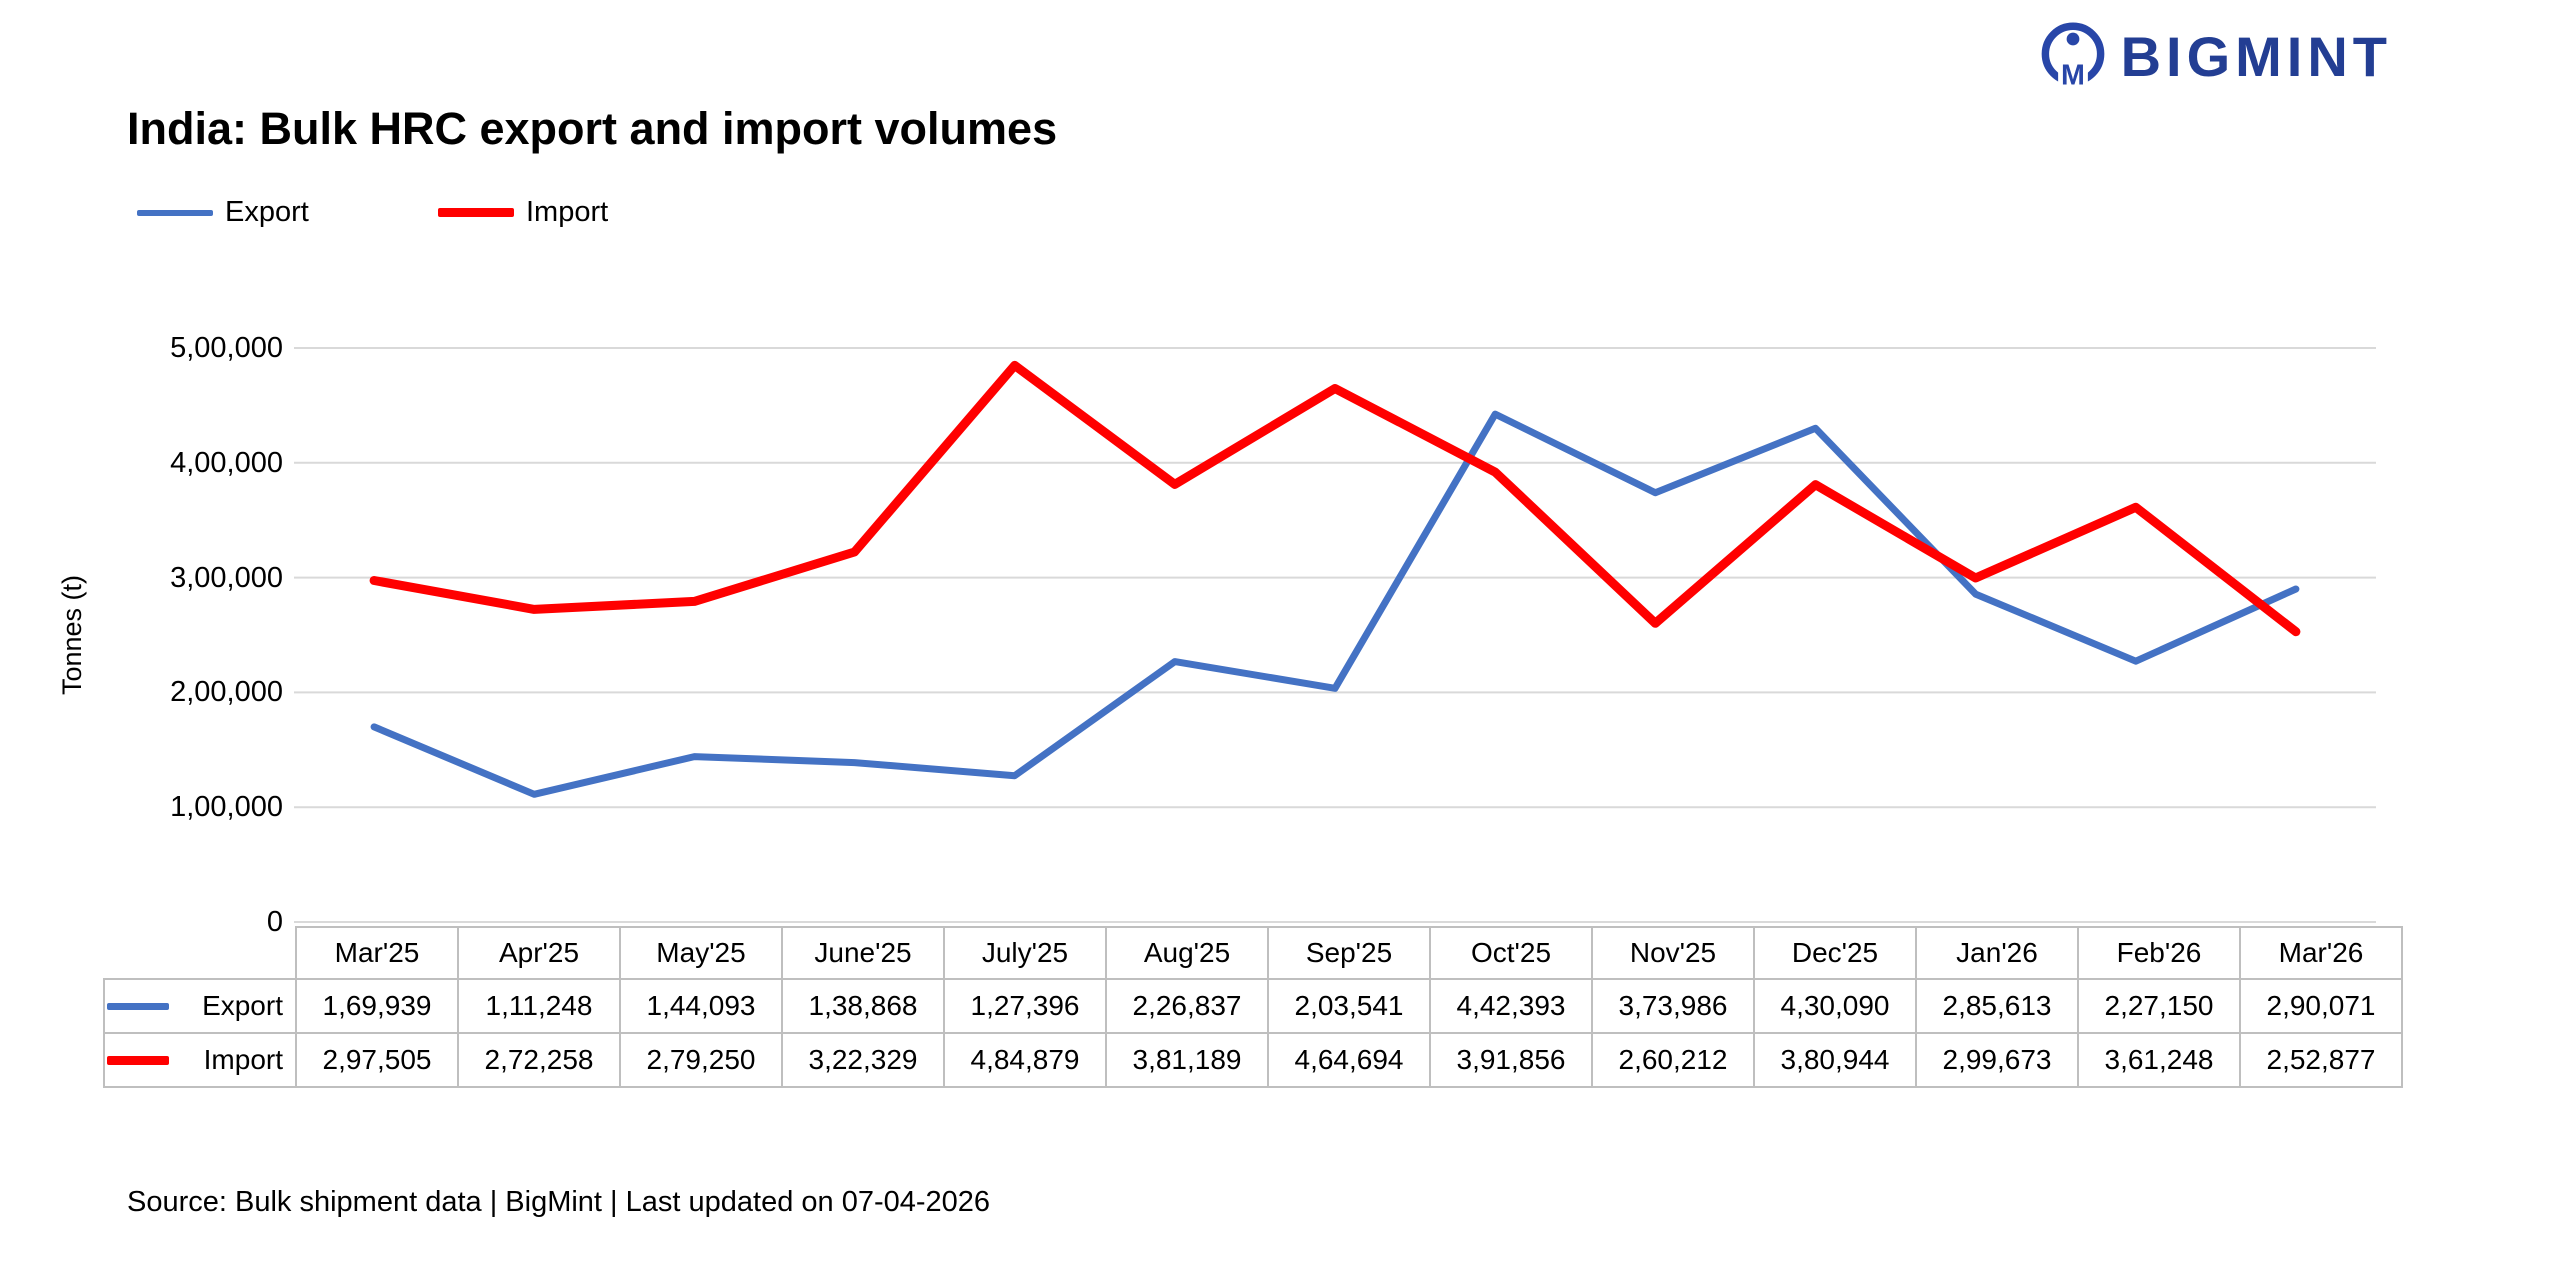 Image resolution: width=2560 pixels, height=1280 pixels. Describe the element at coordinates (377, 1006) in the screenshot. I see `table-value-cell: 1,69,939` at that location.